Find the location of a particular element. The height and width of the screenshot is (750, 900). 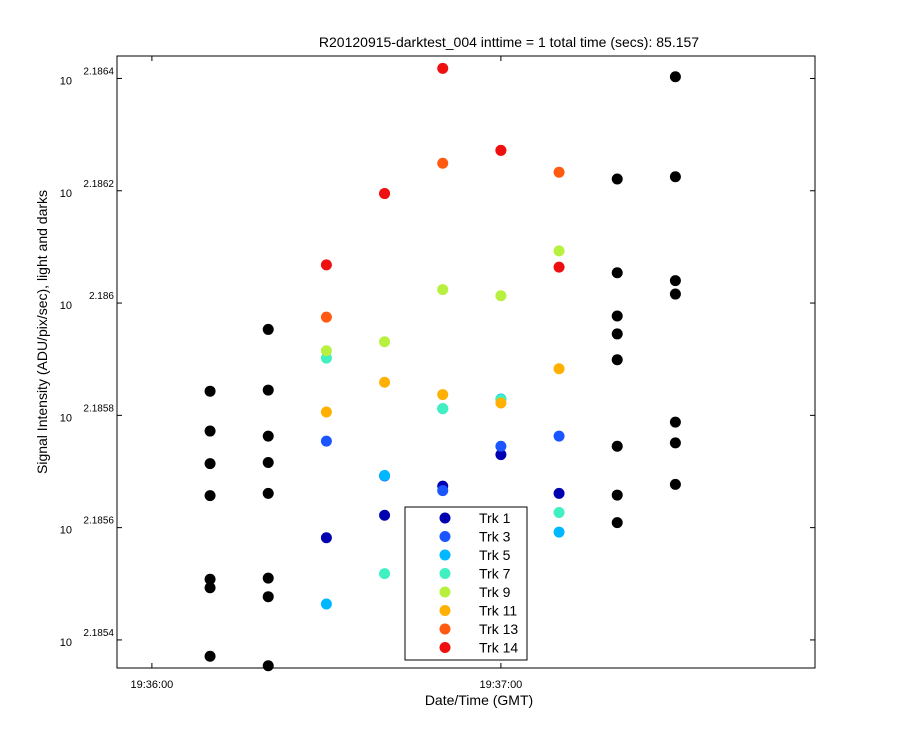

y-tick-exponent: 2.1864 is located at coordinates (98, 71).